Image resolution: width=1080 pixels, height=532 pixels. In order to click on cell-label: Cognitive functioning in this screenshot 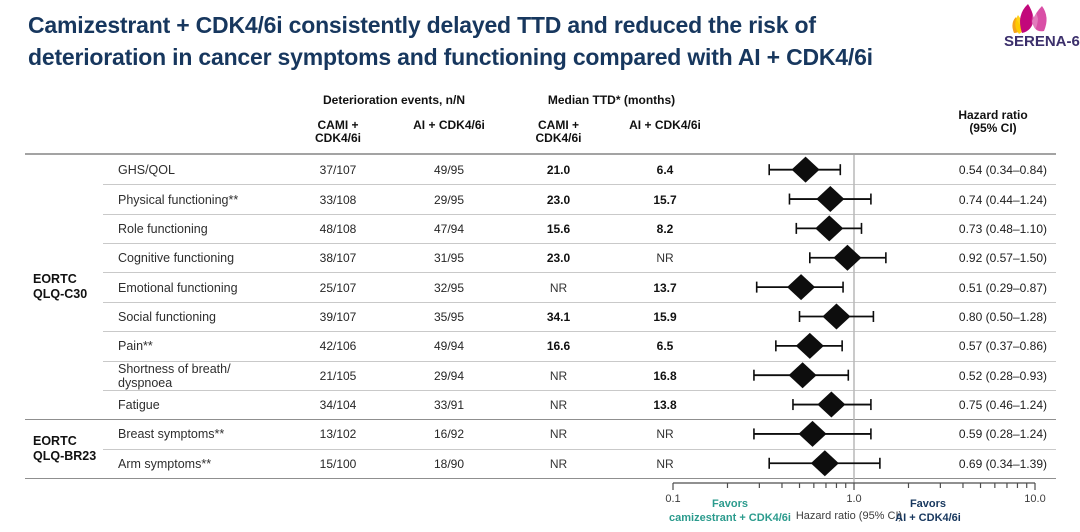, I will do `click(193, 257)`.